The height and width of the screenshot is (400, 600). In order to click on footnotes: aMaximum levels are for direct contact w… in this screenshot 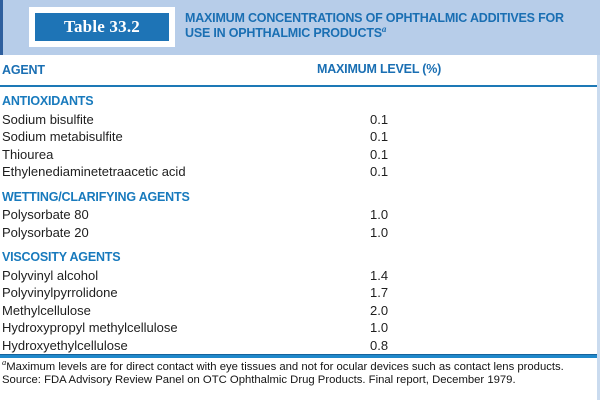, I will do `click(300, 372)`.